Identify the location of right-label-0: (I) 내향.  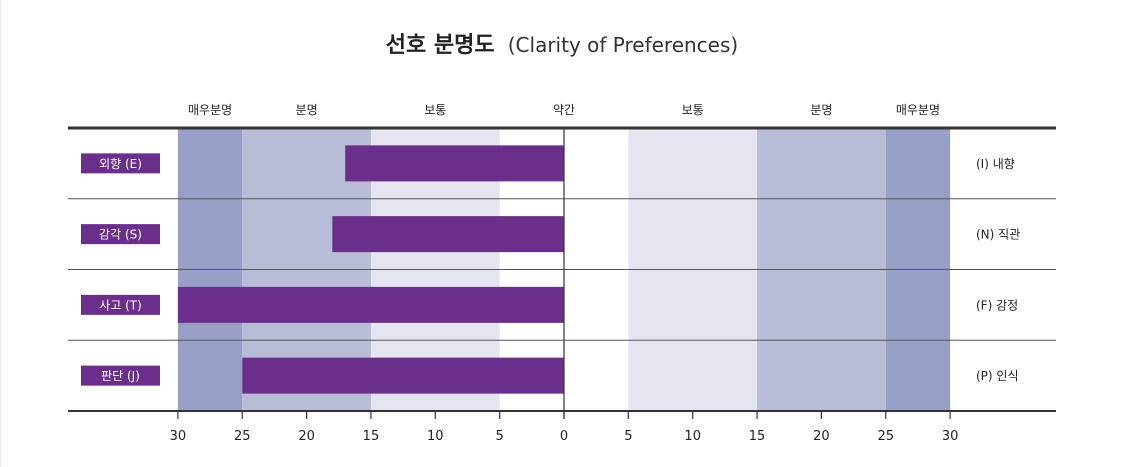
(995, 164).